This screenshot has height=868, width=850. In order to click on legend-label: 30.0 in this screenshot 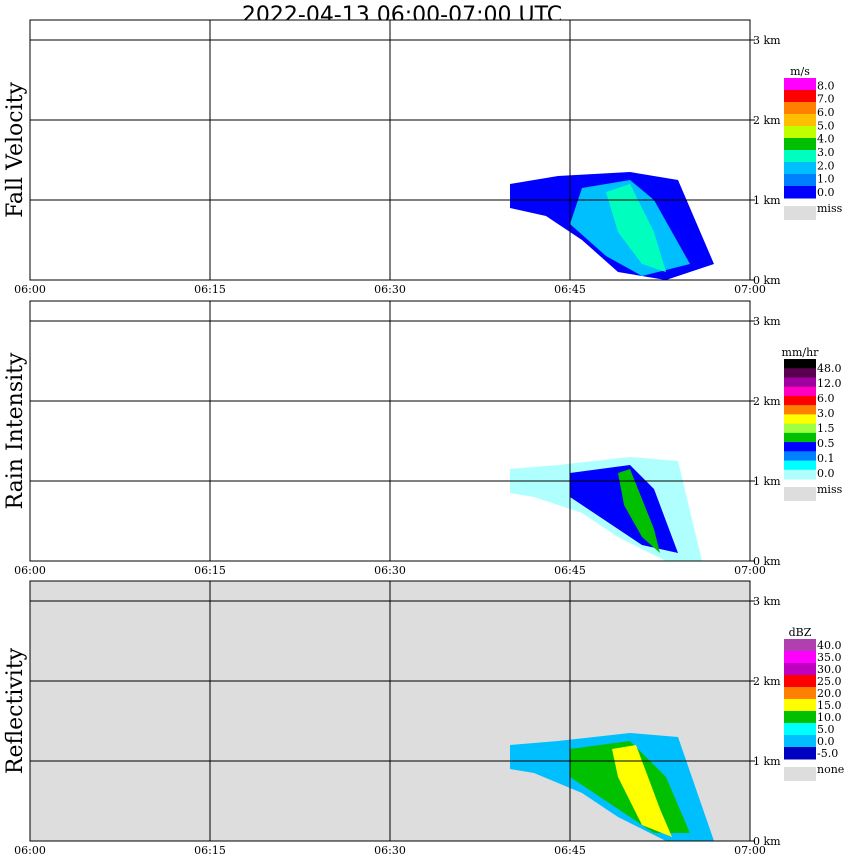, I will do `click(829, 669)`.